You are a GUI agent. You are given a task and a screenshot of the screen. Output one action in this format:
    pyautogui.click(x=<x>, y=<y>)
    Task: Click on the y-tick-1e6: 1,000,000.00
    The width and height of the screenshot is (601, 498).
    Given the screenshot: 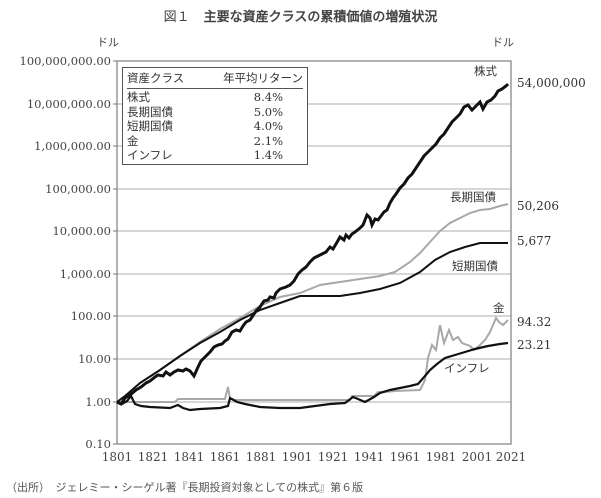 What is the action you would take?
    pyautogui.click(x=72, y=146)
    